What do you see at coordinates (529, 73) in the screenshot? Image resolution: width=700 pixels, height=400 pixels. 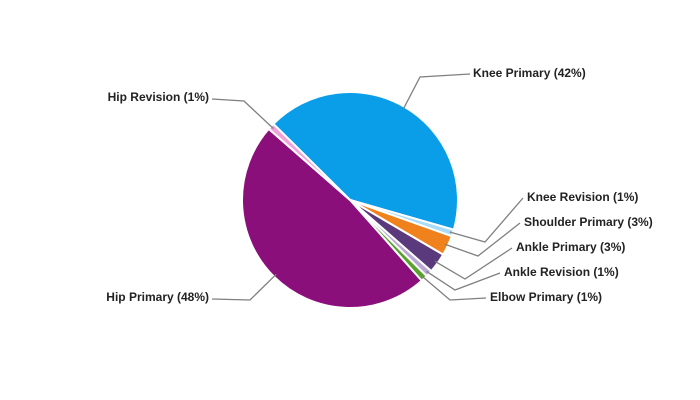 I see `data-label: Knee Primary (42%)` at bounding box center [529, 73].